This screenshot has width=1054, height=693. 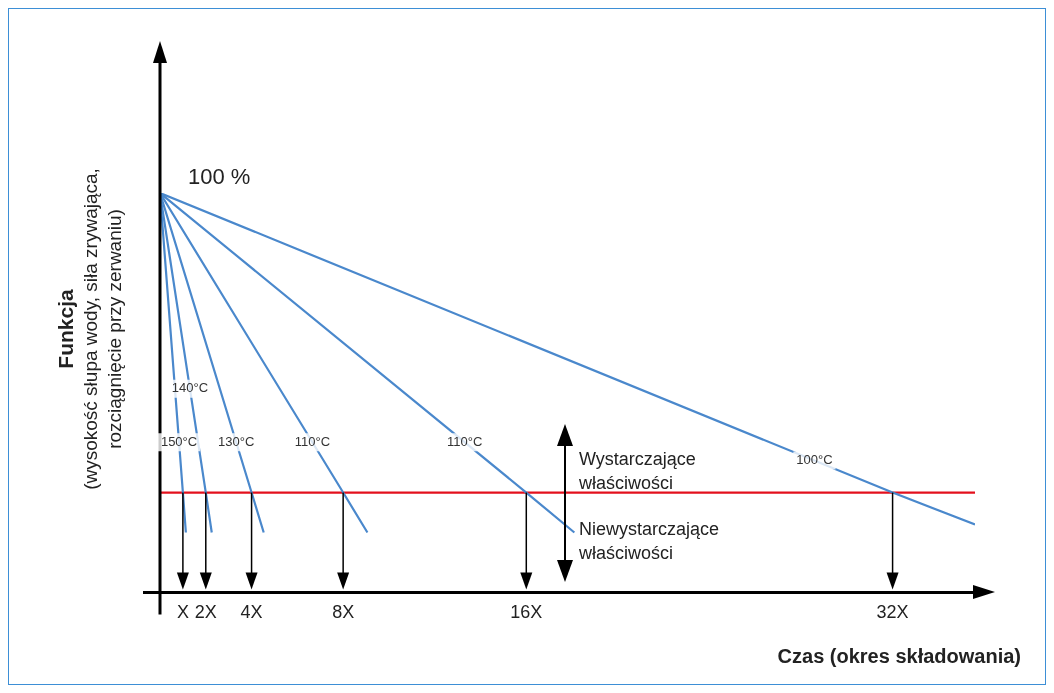 What do you see at coordinates (90, 329) in the screenshot?
I see `y-axis-title: Funkcja (wysokość słupa wody, siła zrywająca, rozciągnięcie przy zerwaniu)` at bounding box center [90, 329].